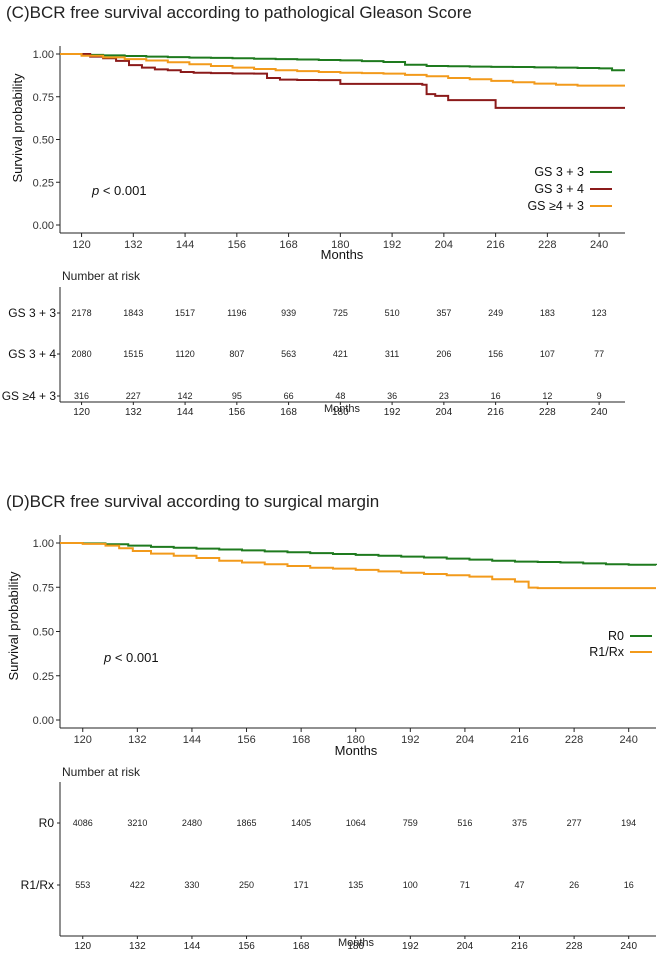  Describe the element at coordinates (495, 412) in the screenshot. I see `risk-x-tick-label: 216` at that location.